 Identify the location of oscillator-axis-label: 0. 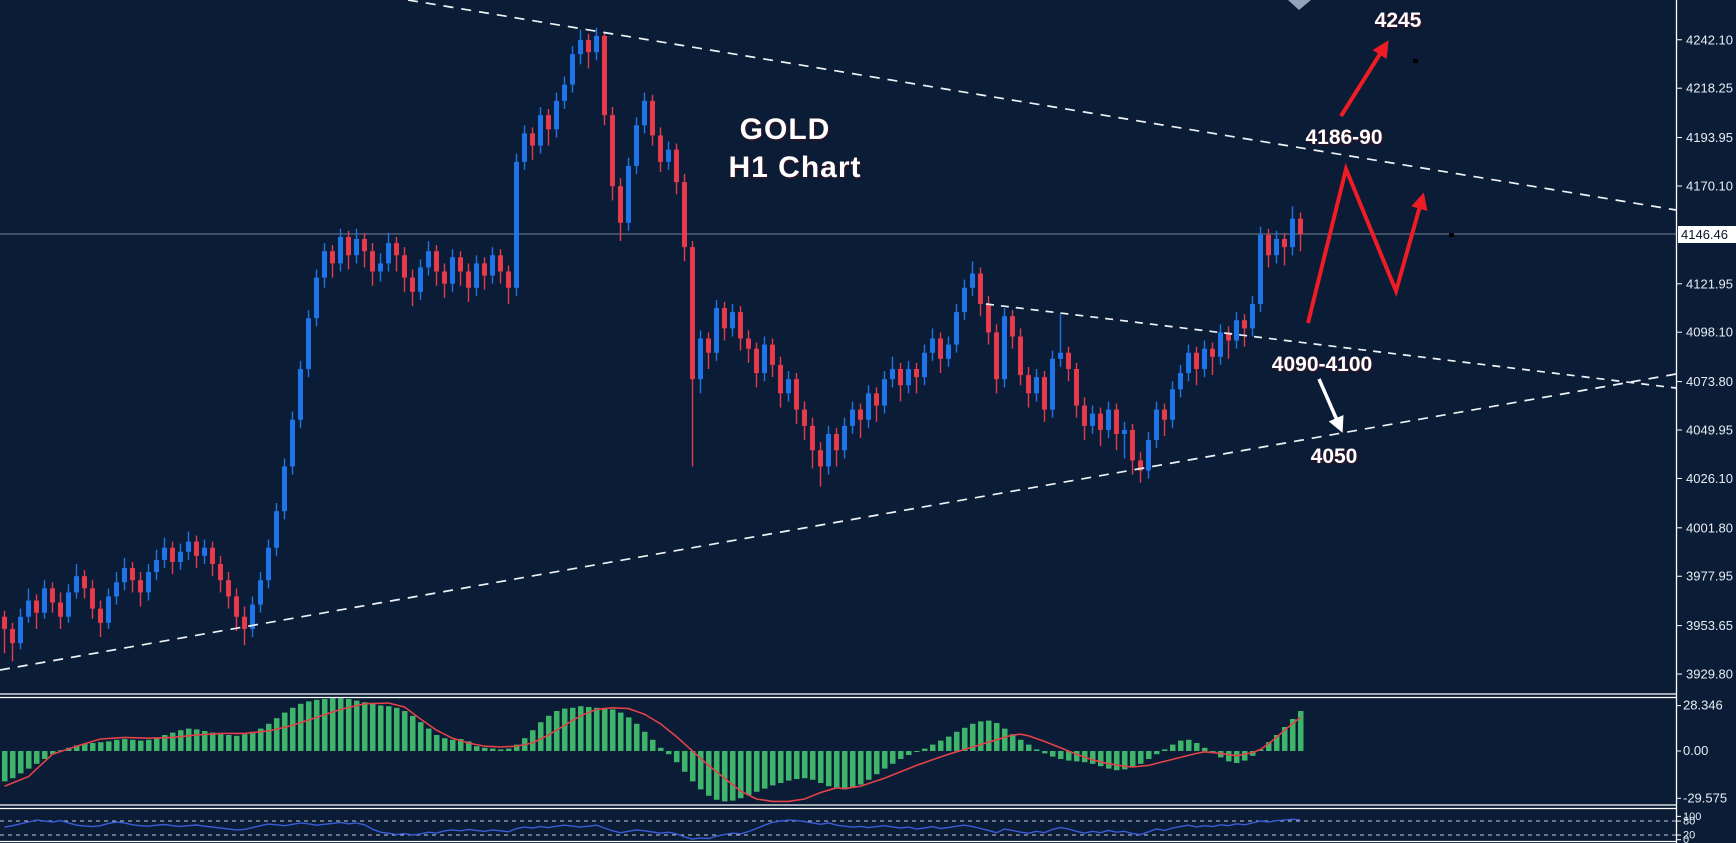
(1686, 838).